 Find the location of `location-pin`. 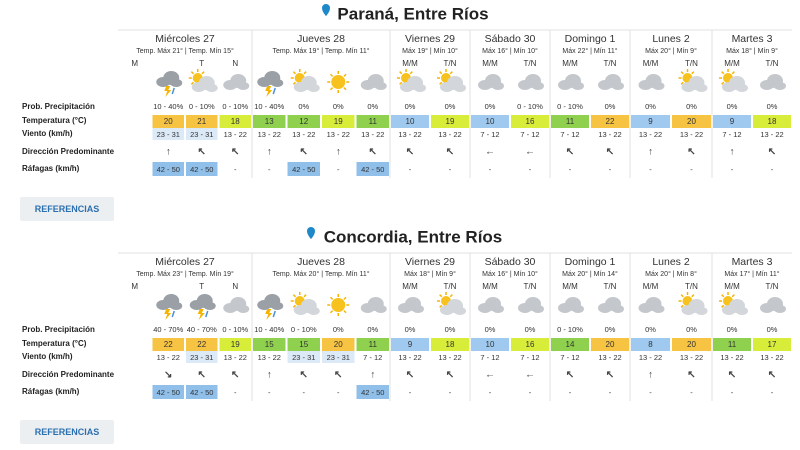

location-pin is located at coordinates (311, 233).